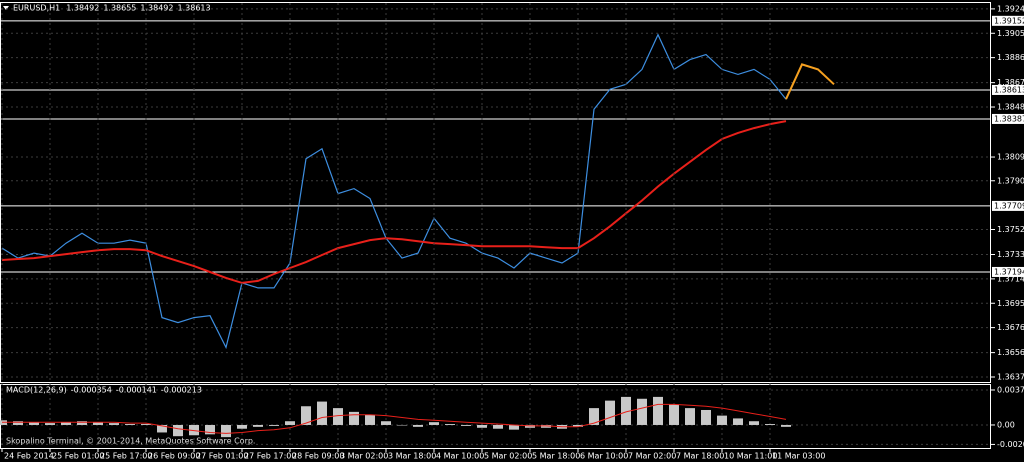 The height and width of the screenshot is (462, 1024). I want to click on x-tick-label: 6 Mar 10:00, so click(604, 456).